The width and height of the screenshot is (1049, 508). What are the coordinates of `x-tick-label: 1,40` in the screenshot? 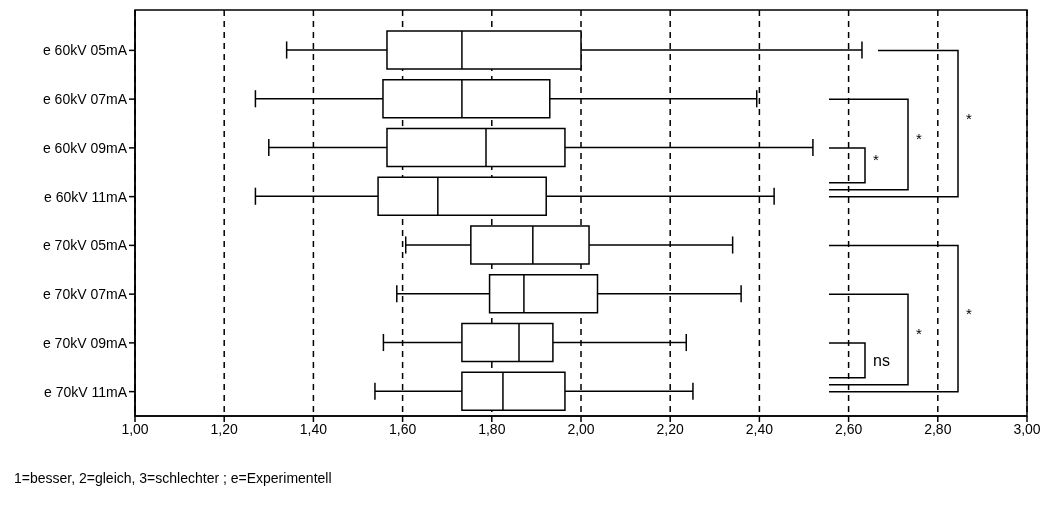 It's located at (313, 428).